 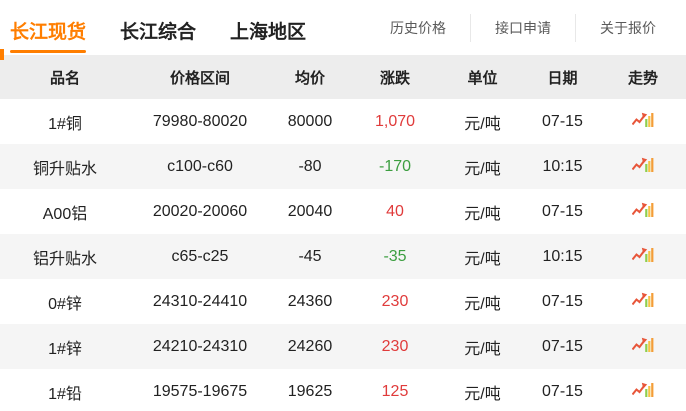 I want to click on column-header: 均价, so click(x=309, y=78).